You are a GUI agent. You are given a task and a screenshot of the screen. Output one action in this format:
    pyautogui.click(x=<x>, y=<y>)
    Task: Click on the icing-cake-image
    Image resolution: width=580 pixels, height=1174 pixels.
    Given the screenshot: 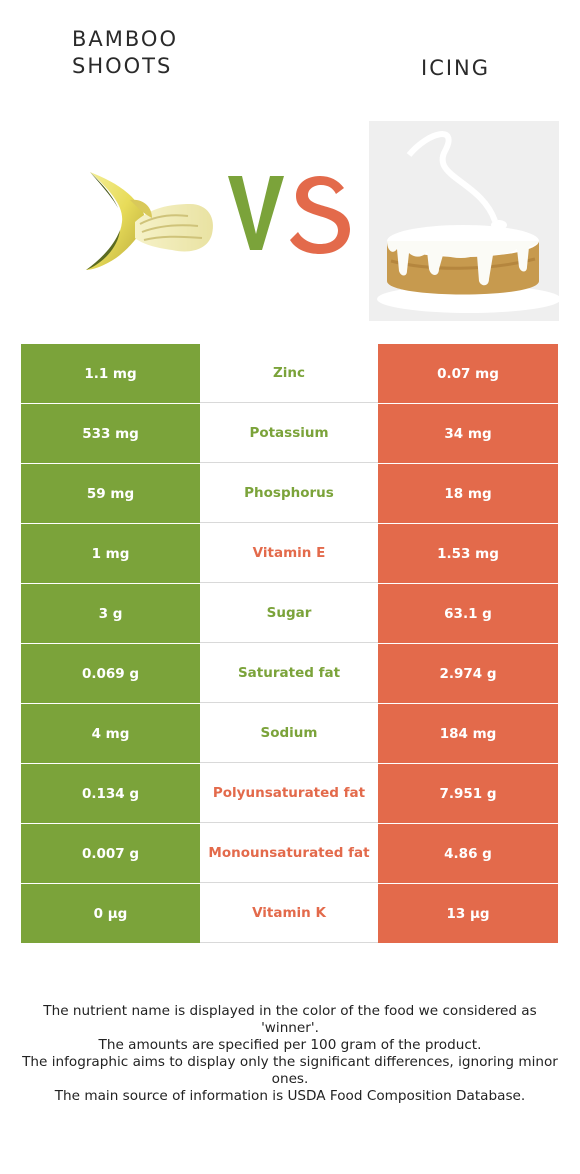 What is the action you would take?
    pyautogui.click(x=464, y=221)
    